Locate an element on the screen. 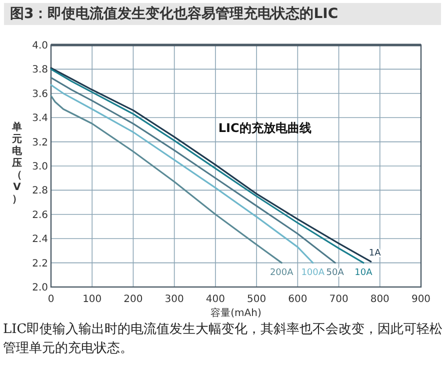 The image size is (445, 370). y-tick-label: 3.6 is located at coordinates (40, 94).